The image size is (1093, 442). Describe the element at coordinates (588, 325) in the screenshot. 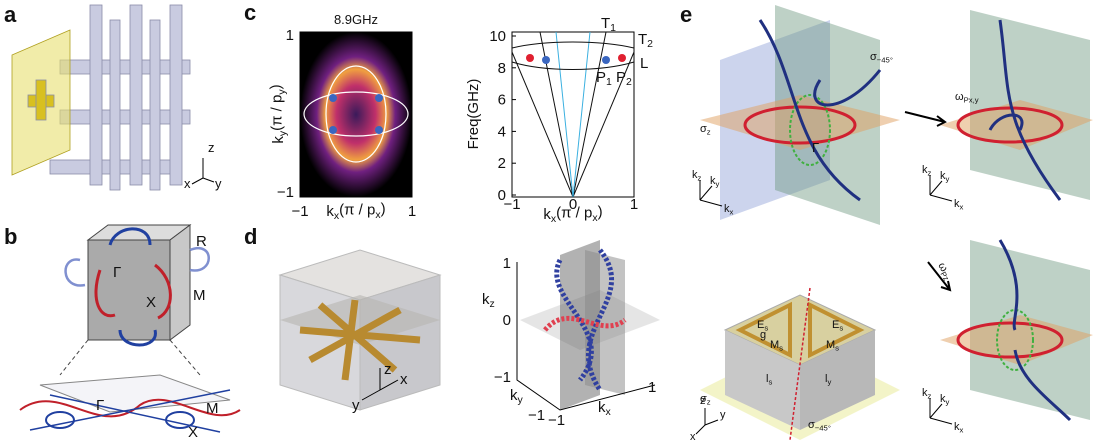

I see `nodal-line-3d` at that location.